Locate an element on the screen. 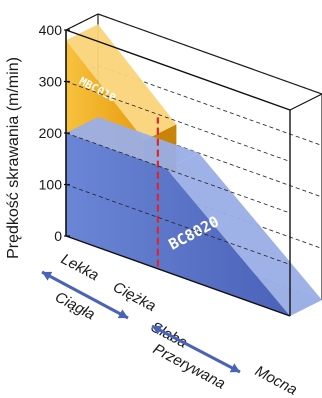  y-tick-label-100: 100 is located at coordinates (51, 185).